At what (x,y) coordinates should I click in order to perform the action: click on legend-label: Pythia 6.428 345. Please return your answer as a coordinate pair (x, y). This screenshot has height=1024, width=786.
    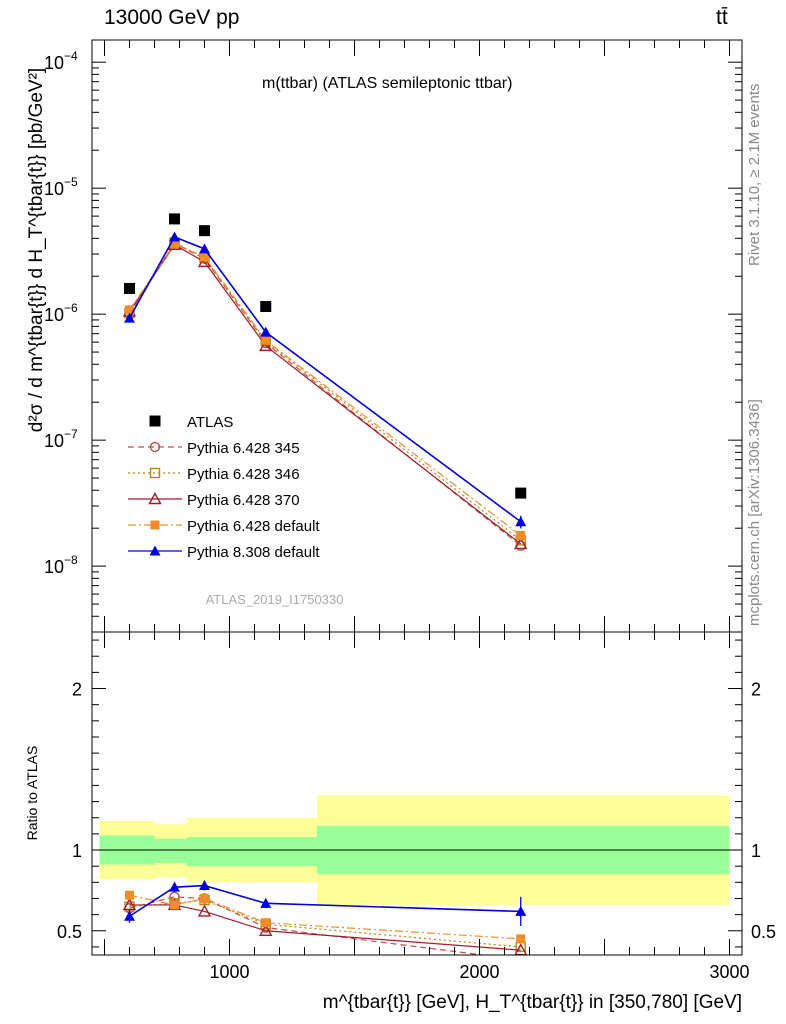
    Looking at the image, I should click on (243, 448).